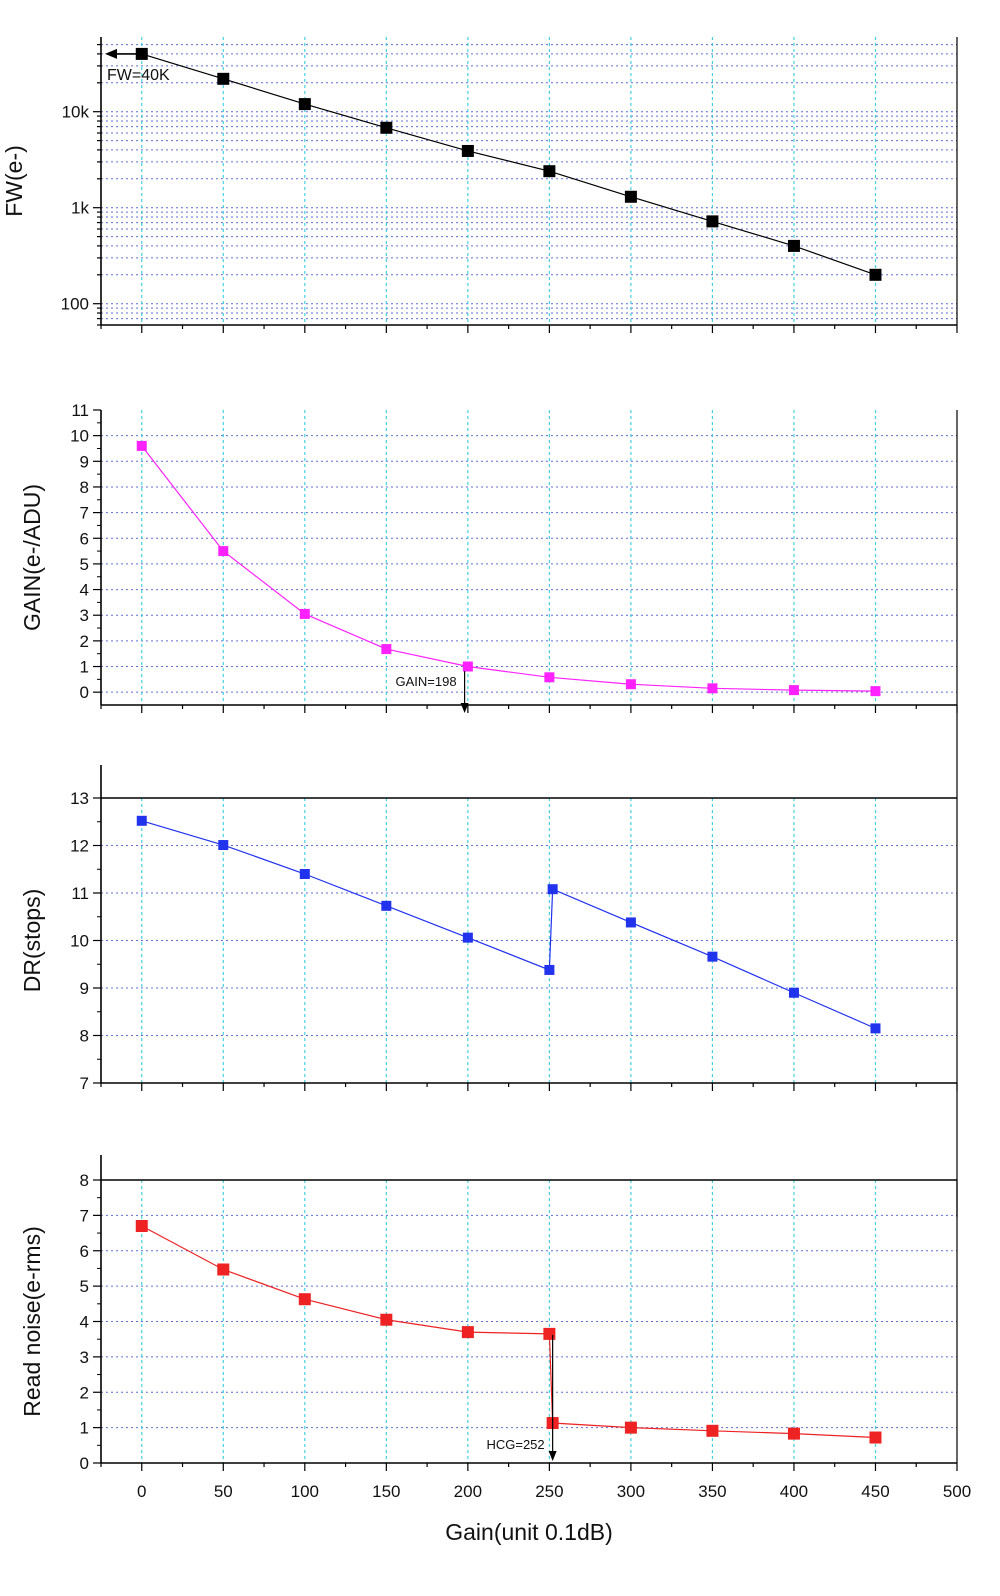  Describe the element at coordinates (138, 75) in the screenshot. I see `annotation-label: FW=40K` at that location.